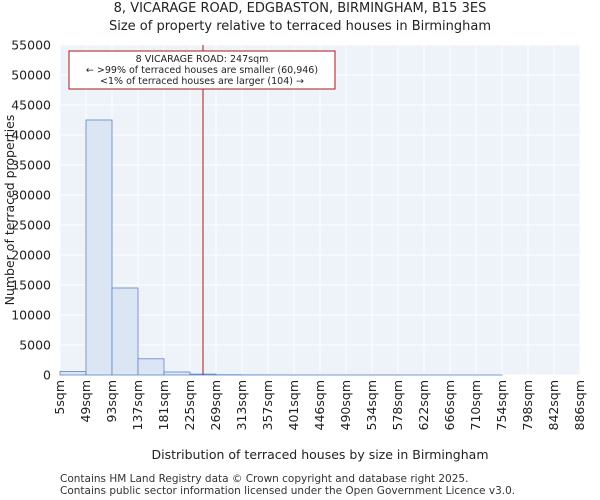  I want to click on y-tick-label: 0, so click(47, 375).